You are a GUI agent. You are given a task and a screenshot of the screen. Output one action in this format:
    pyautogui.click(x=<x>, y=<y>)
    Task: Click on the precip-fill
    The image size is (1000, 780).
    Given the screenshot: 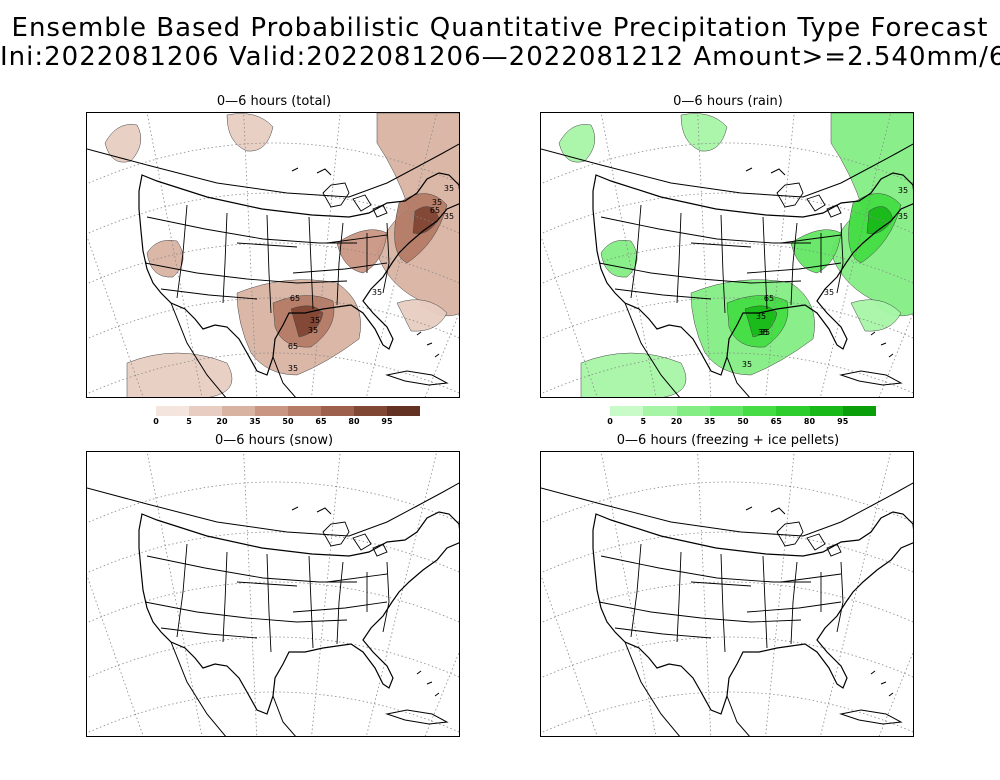 What is the action you would take?
    pyautogui.click(x=281, y=255)
    